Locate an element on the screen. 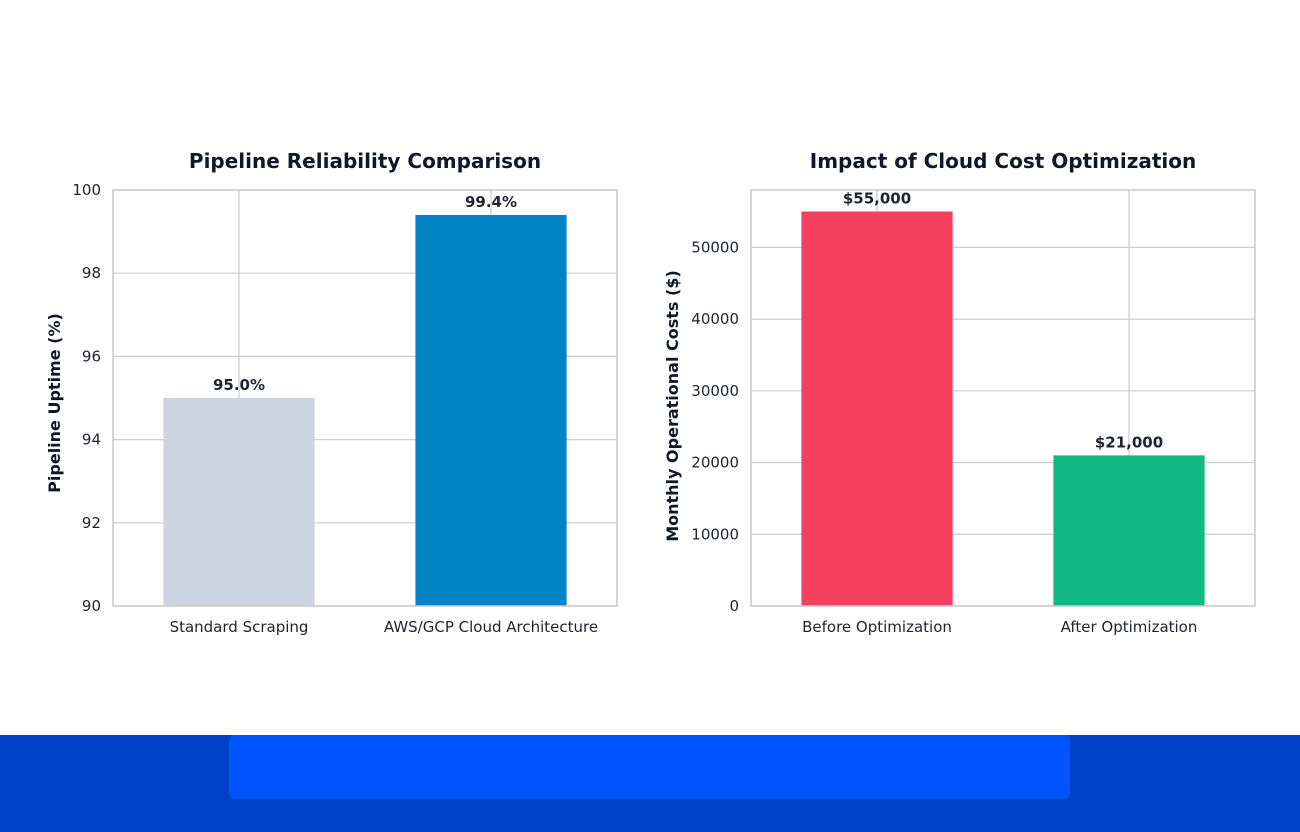 This screenshot has height=832, width=1300. footer-tab-right is located at coordinates (1187, 755).